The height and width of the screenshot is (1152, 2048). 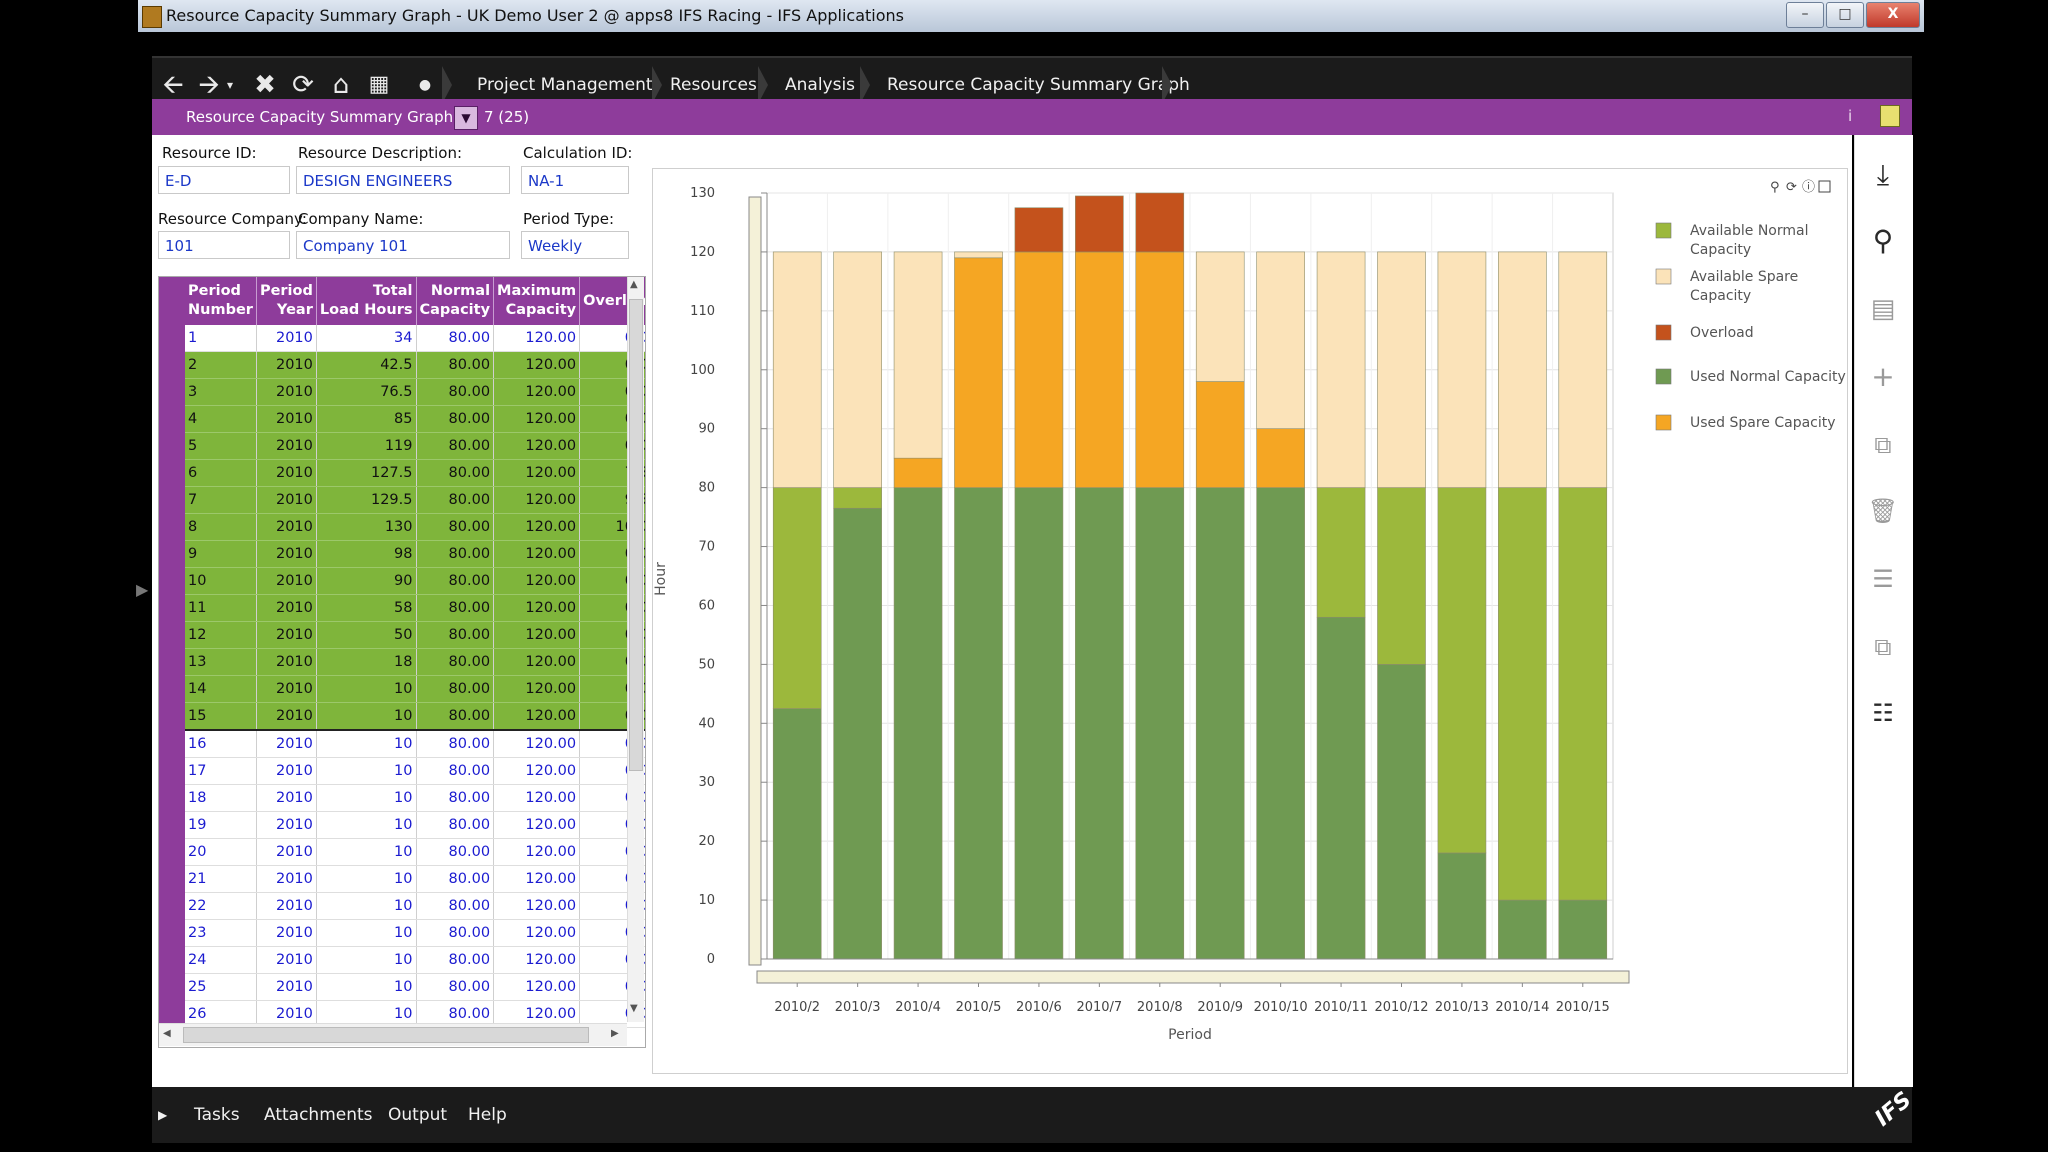 I want to click on scroll-right-icon: ▶, so click(x=615, y=1033).